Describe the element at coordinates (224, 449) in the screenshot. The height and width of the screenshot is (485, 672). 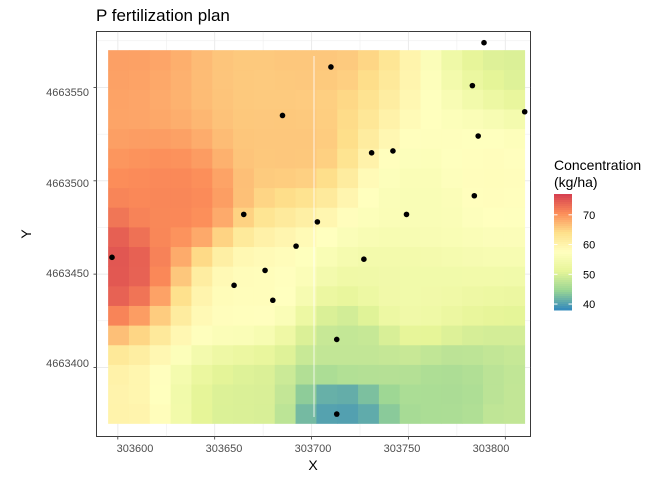
I see `x-tick-label: 303650` at that location.